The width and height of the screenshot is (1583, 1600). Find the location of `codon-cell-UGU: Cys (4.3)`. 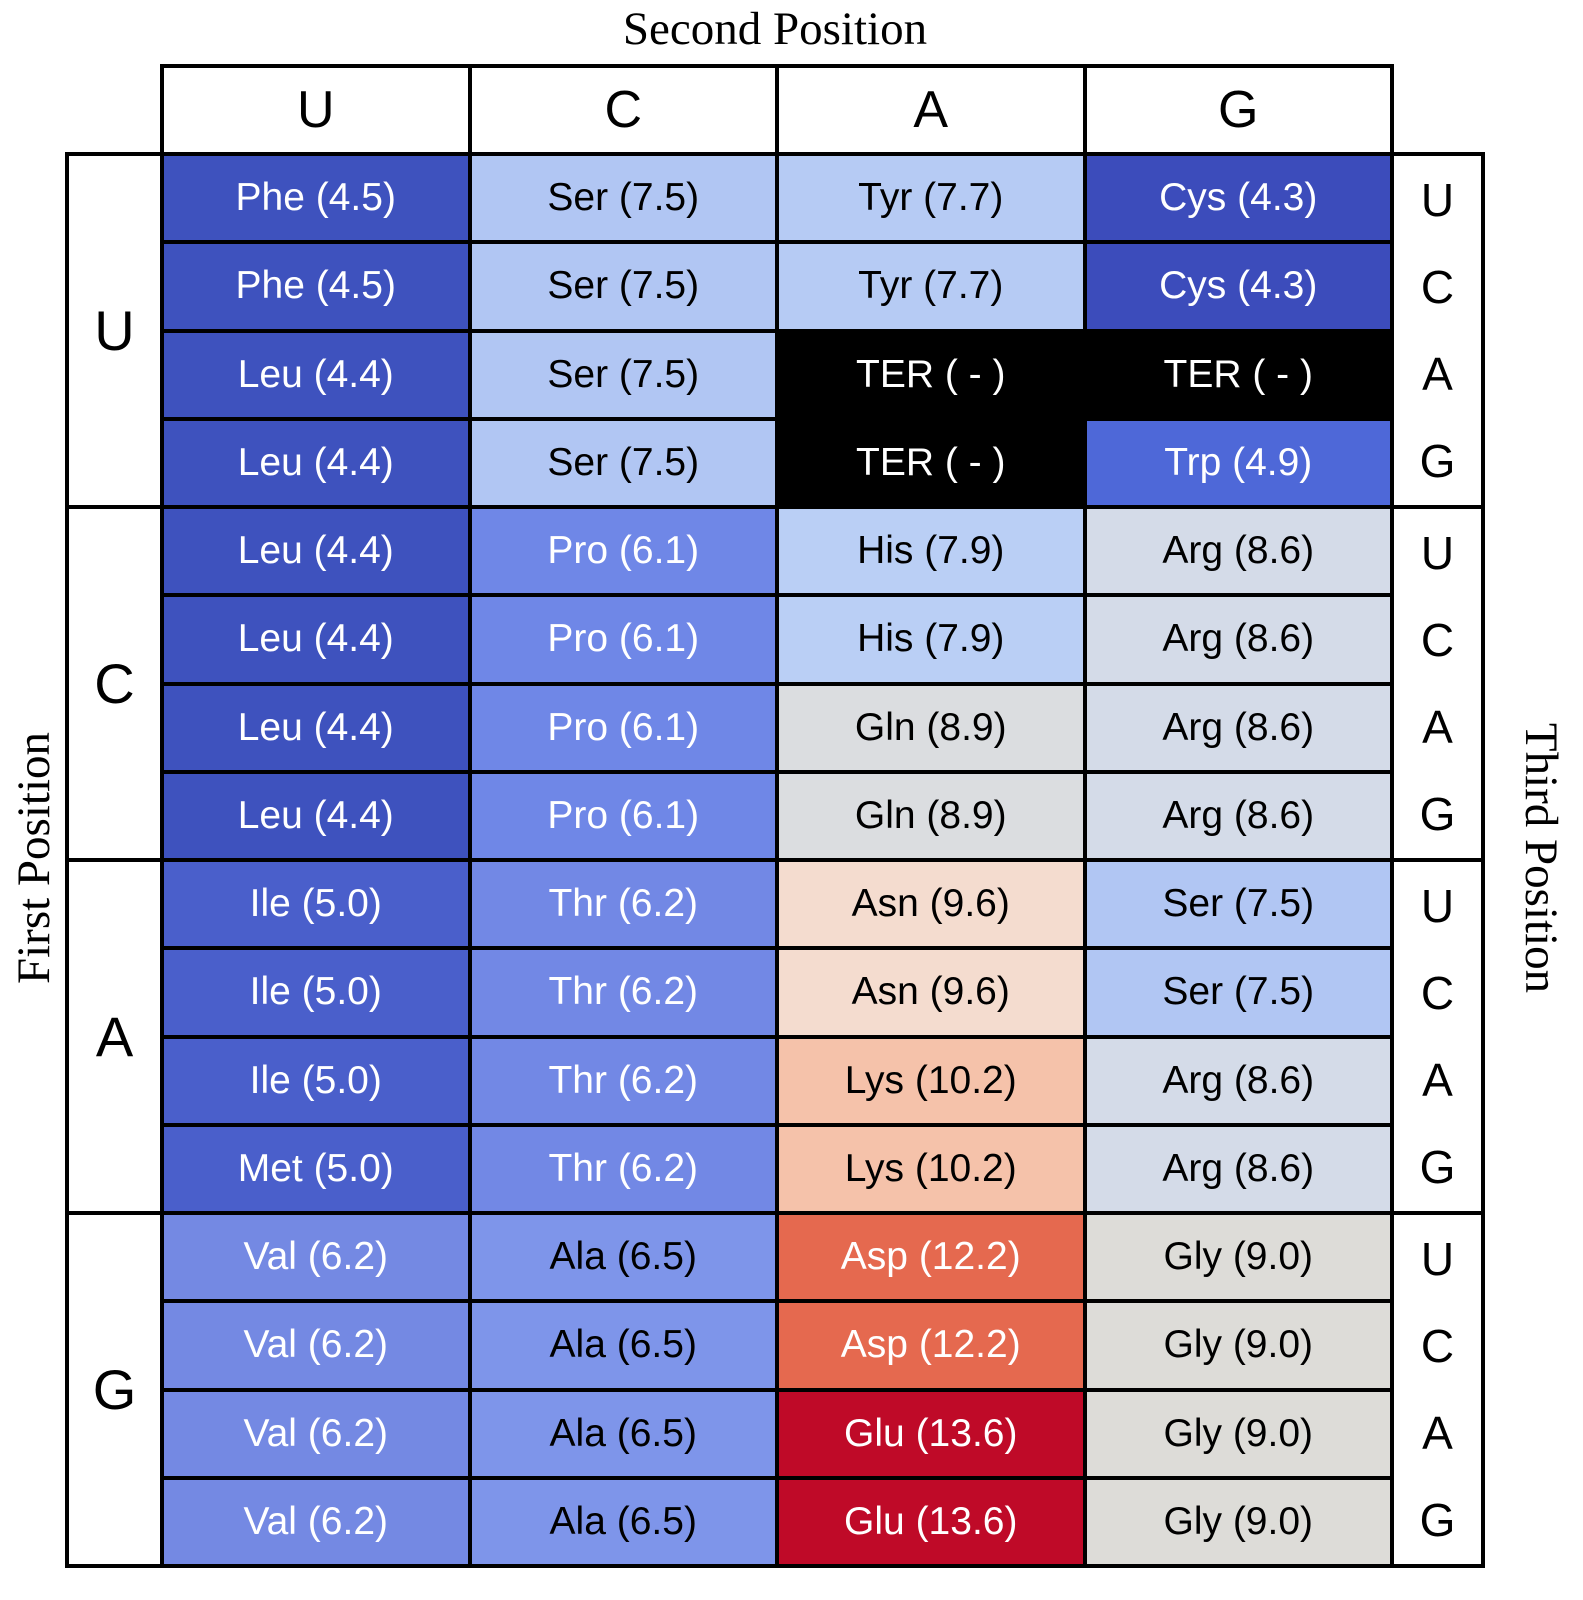

codon-cell-UGU: Cys (4.3) is located at coordinates (1238, 198).